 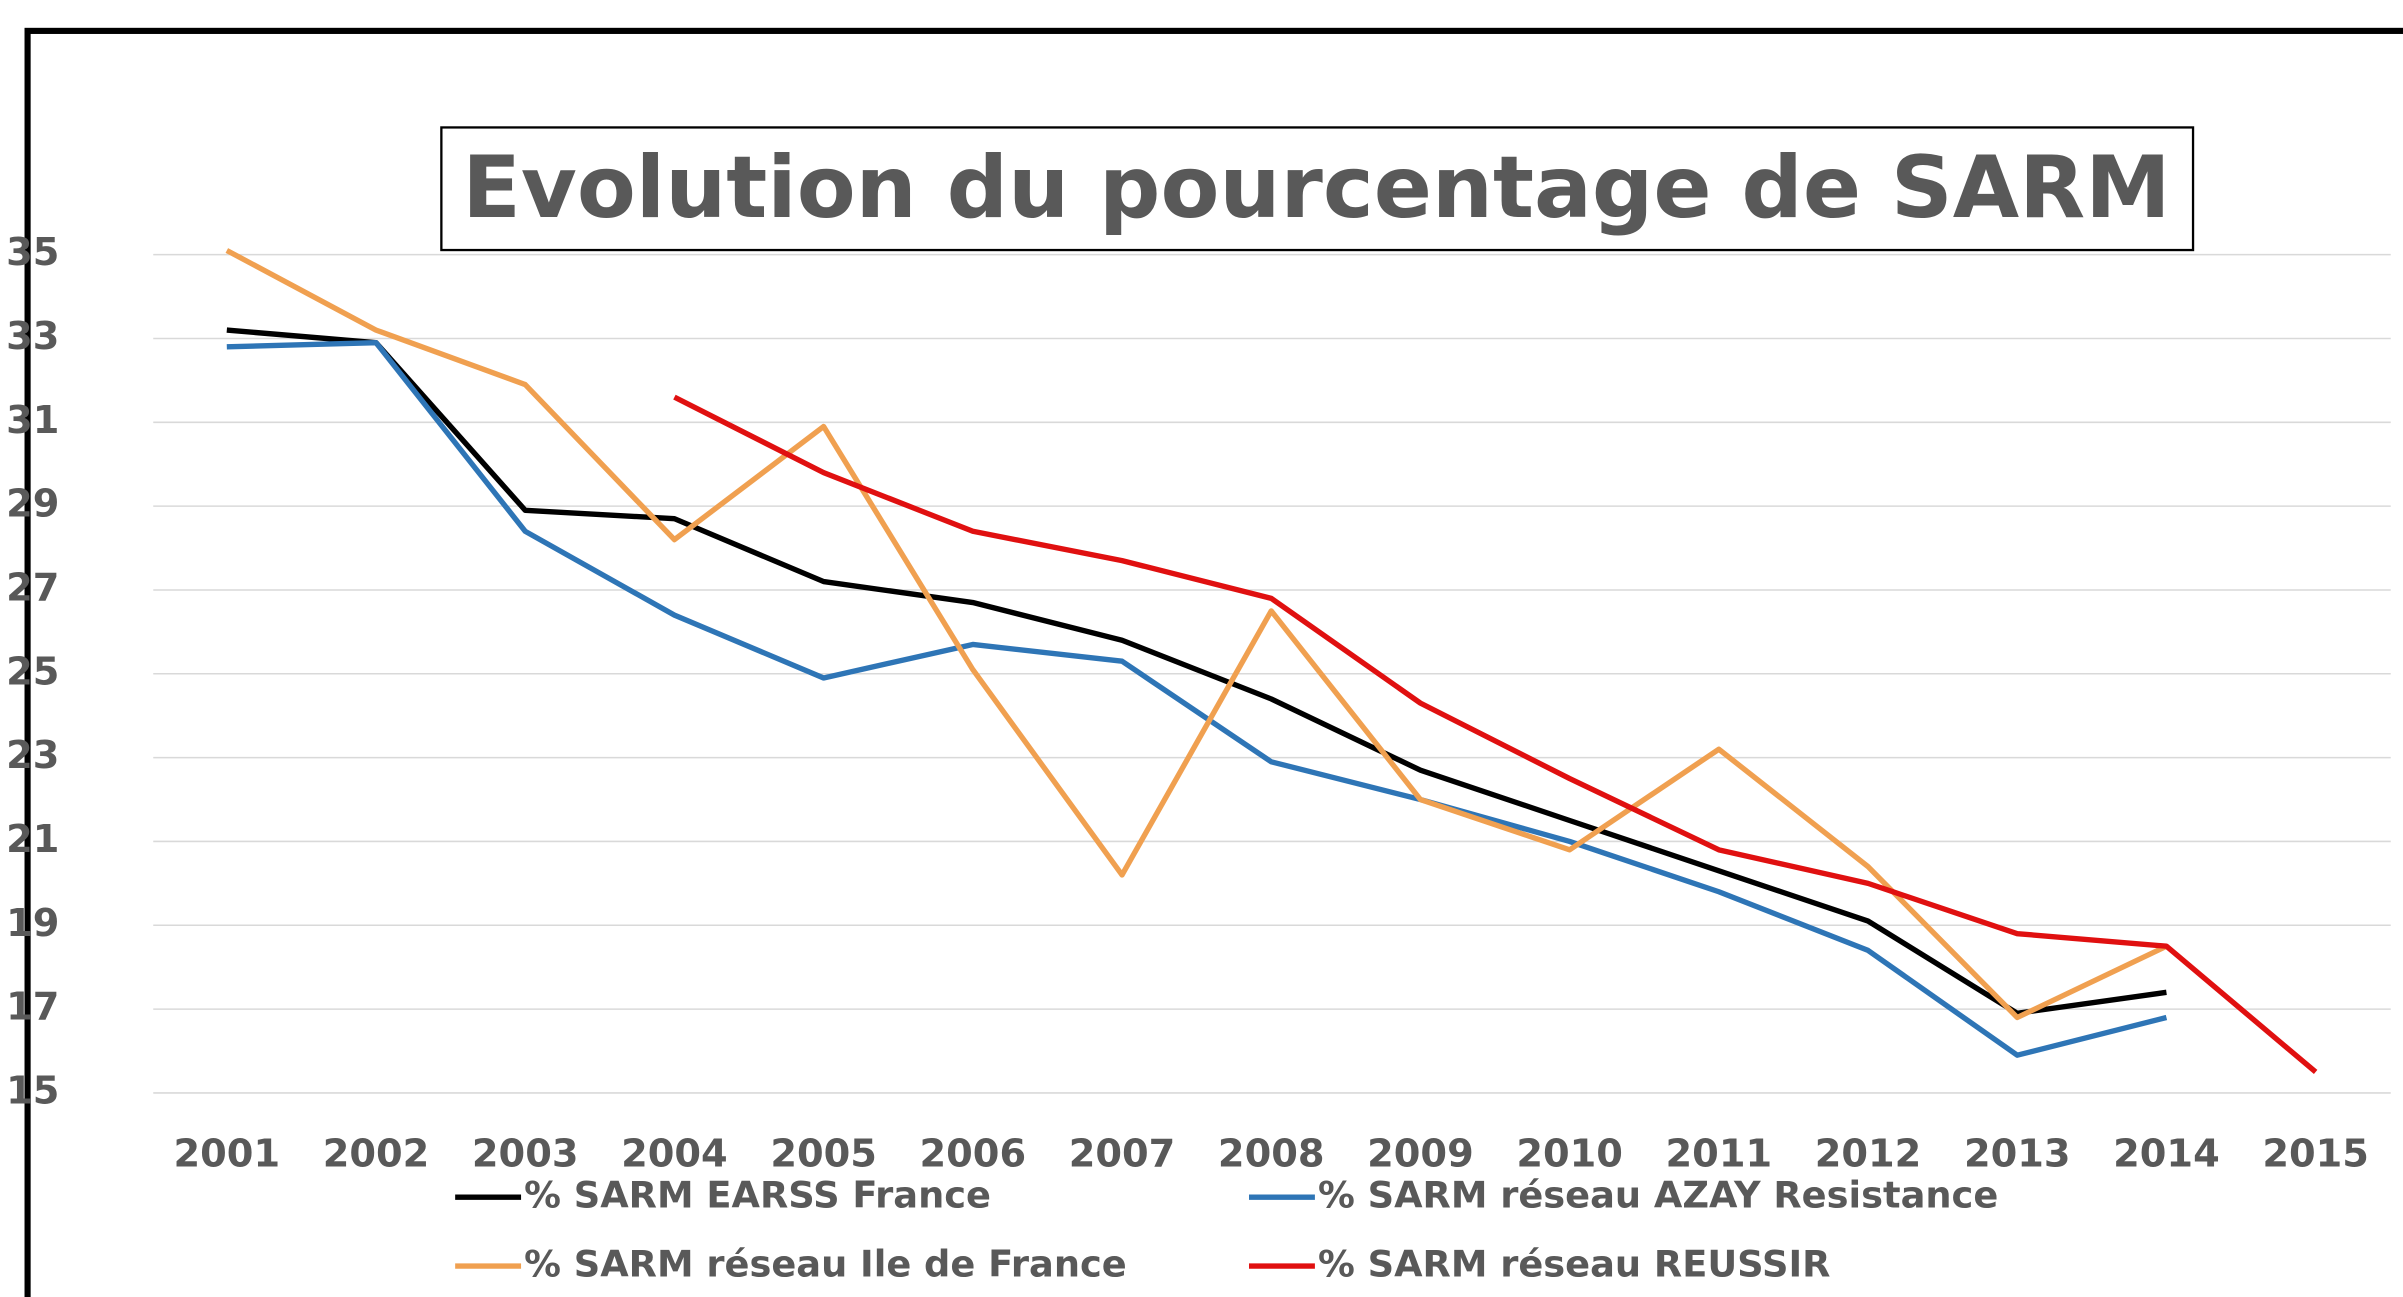 What do you see at coordinates (1868, 1153) in the screenshot?
I see `x-tick-label: 2012` at bounding box center [1868, 1153].